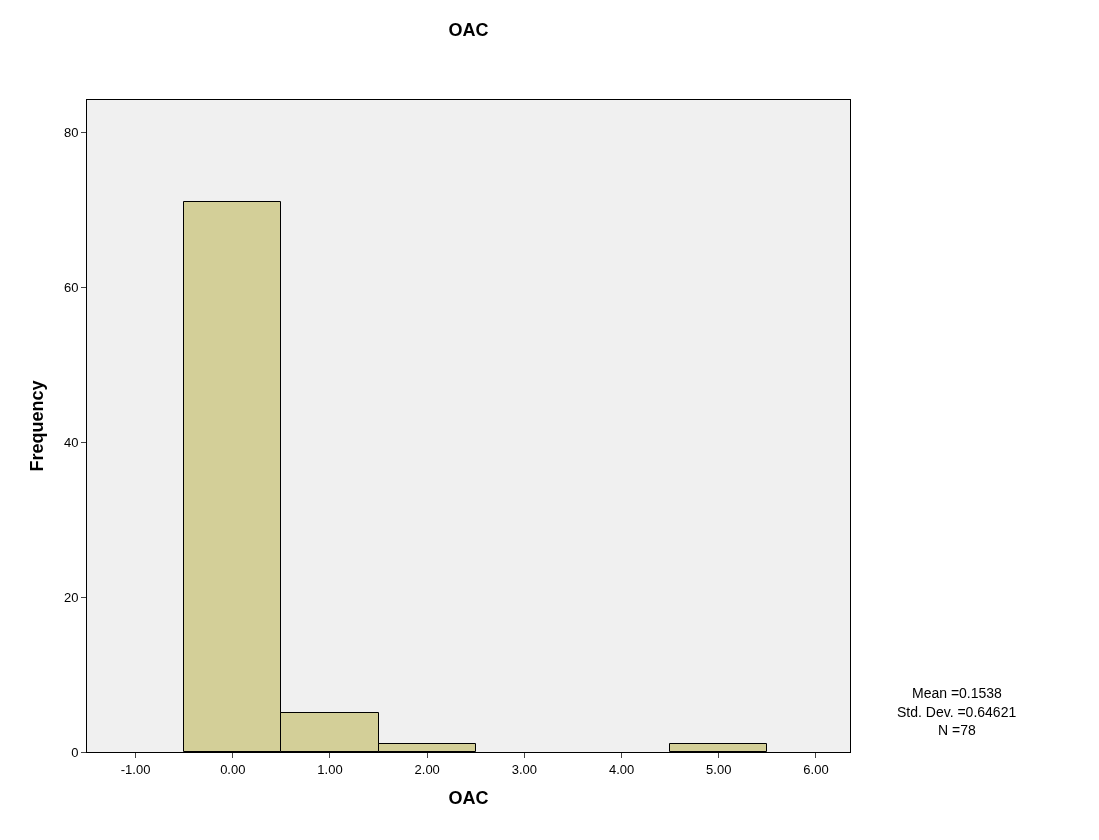 This screenshot has width=1099, height=840. What do you see at coordinates (71, 597) in the screenshot?
I see `y-tick-label: 20` at bounding box center [71, 597].